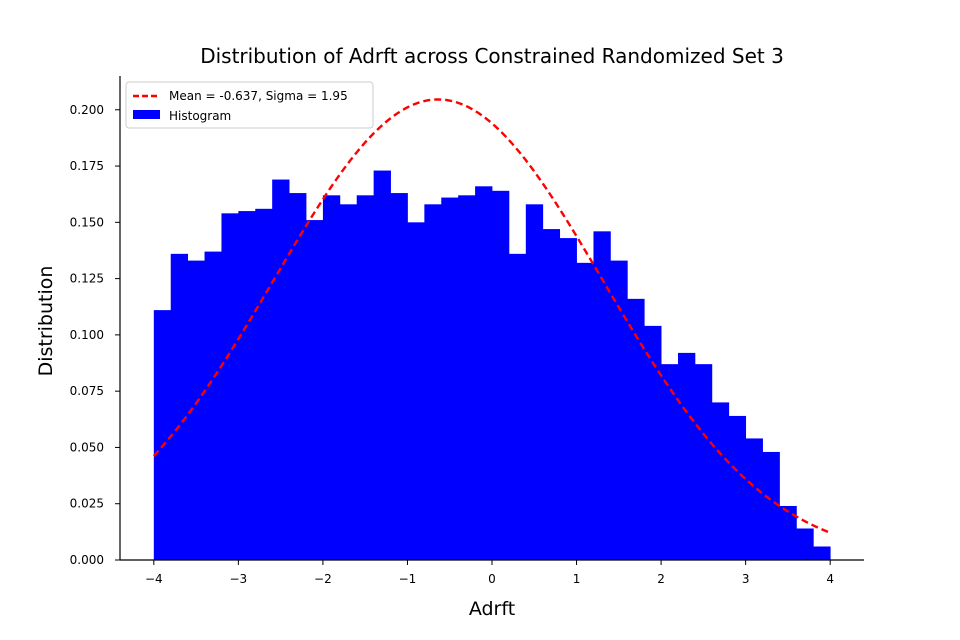 This screenshot has width=960, height=640. Describe the element at coordinates (746, 579) in the screenshot. I see `x-tick-label: 3` at that location.